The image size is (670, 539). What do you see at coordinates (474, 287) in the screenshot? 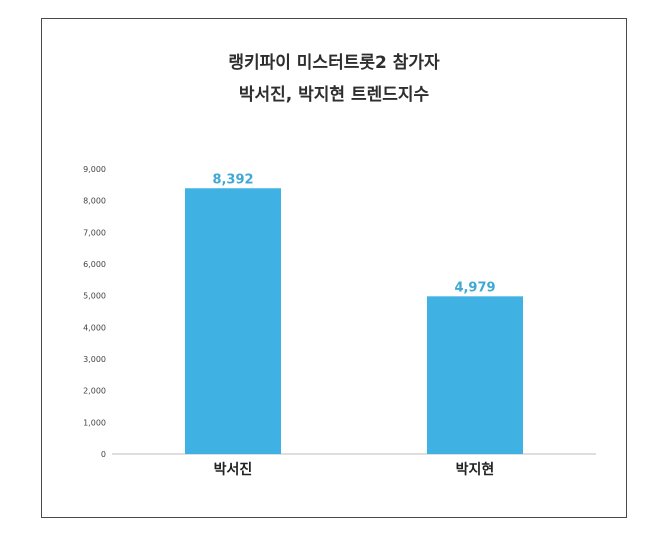
I see `bar-value-label: 4,979` at bounding box center [474, 287].